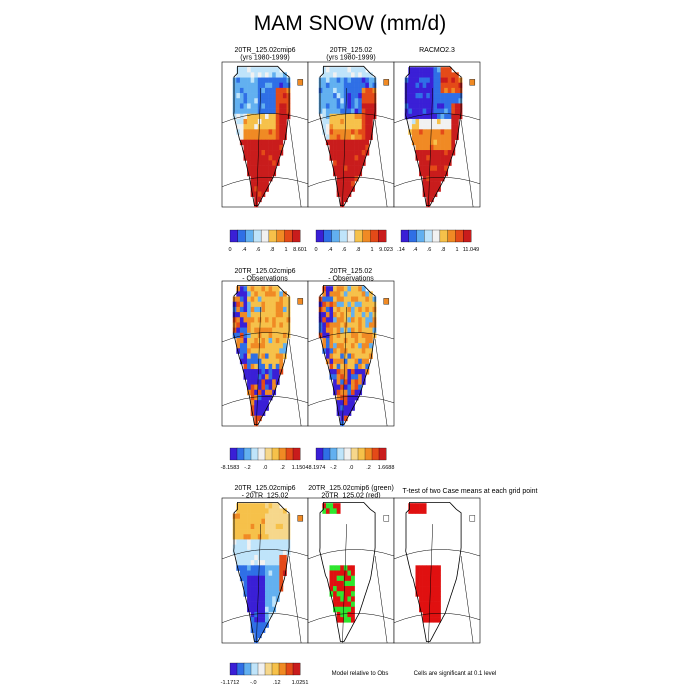 The width and height of the screenshot is (700, 700). What do you see at coordinates (264, 674) in the screenshot?
I see `colorbar-5: -1.1712 -.0.12 1.0251` at bounding box center [264, 674].